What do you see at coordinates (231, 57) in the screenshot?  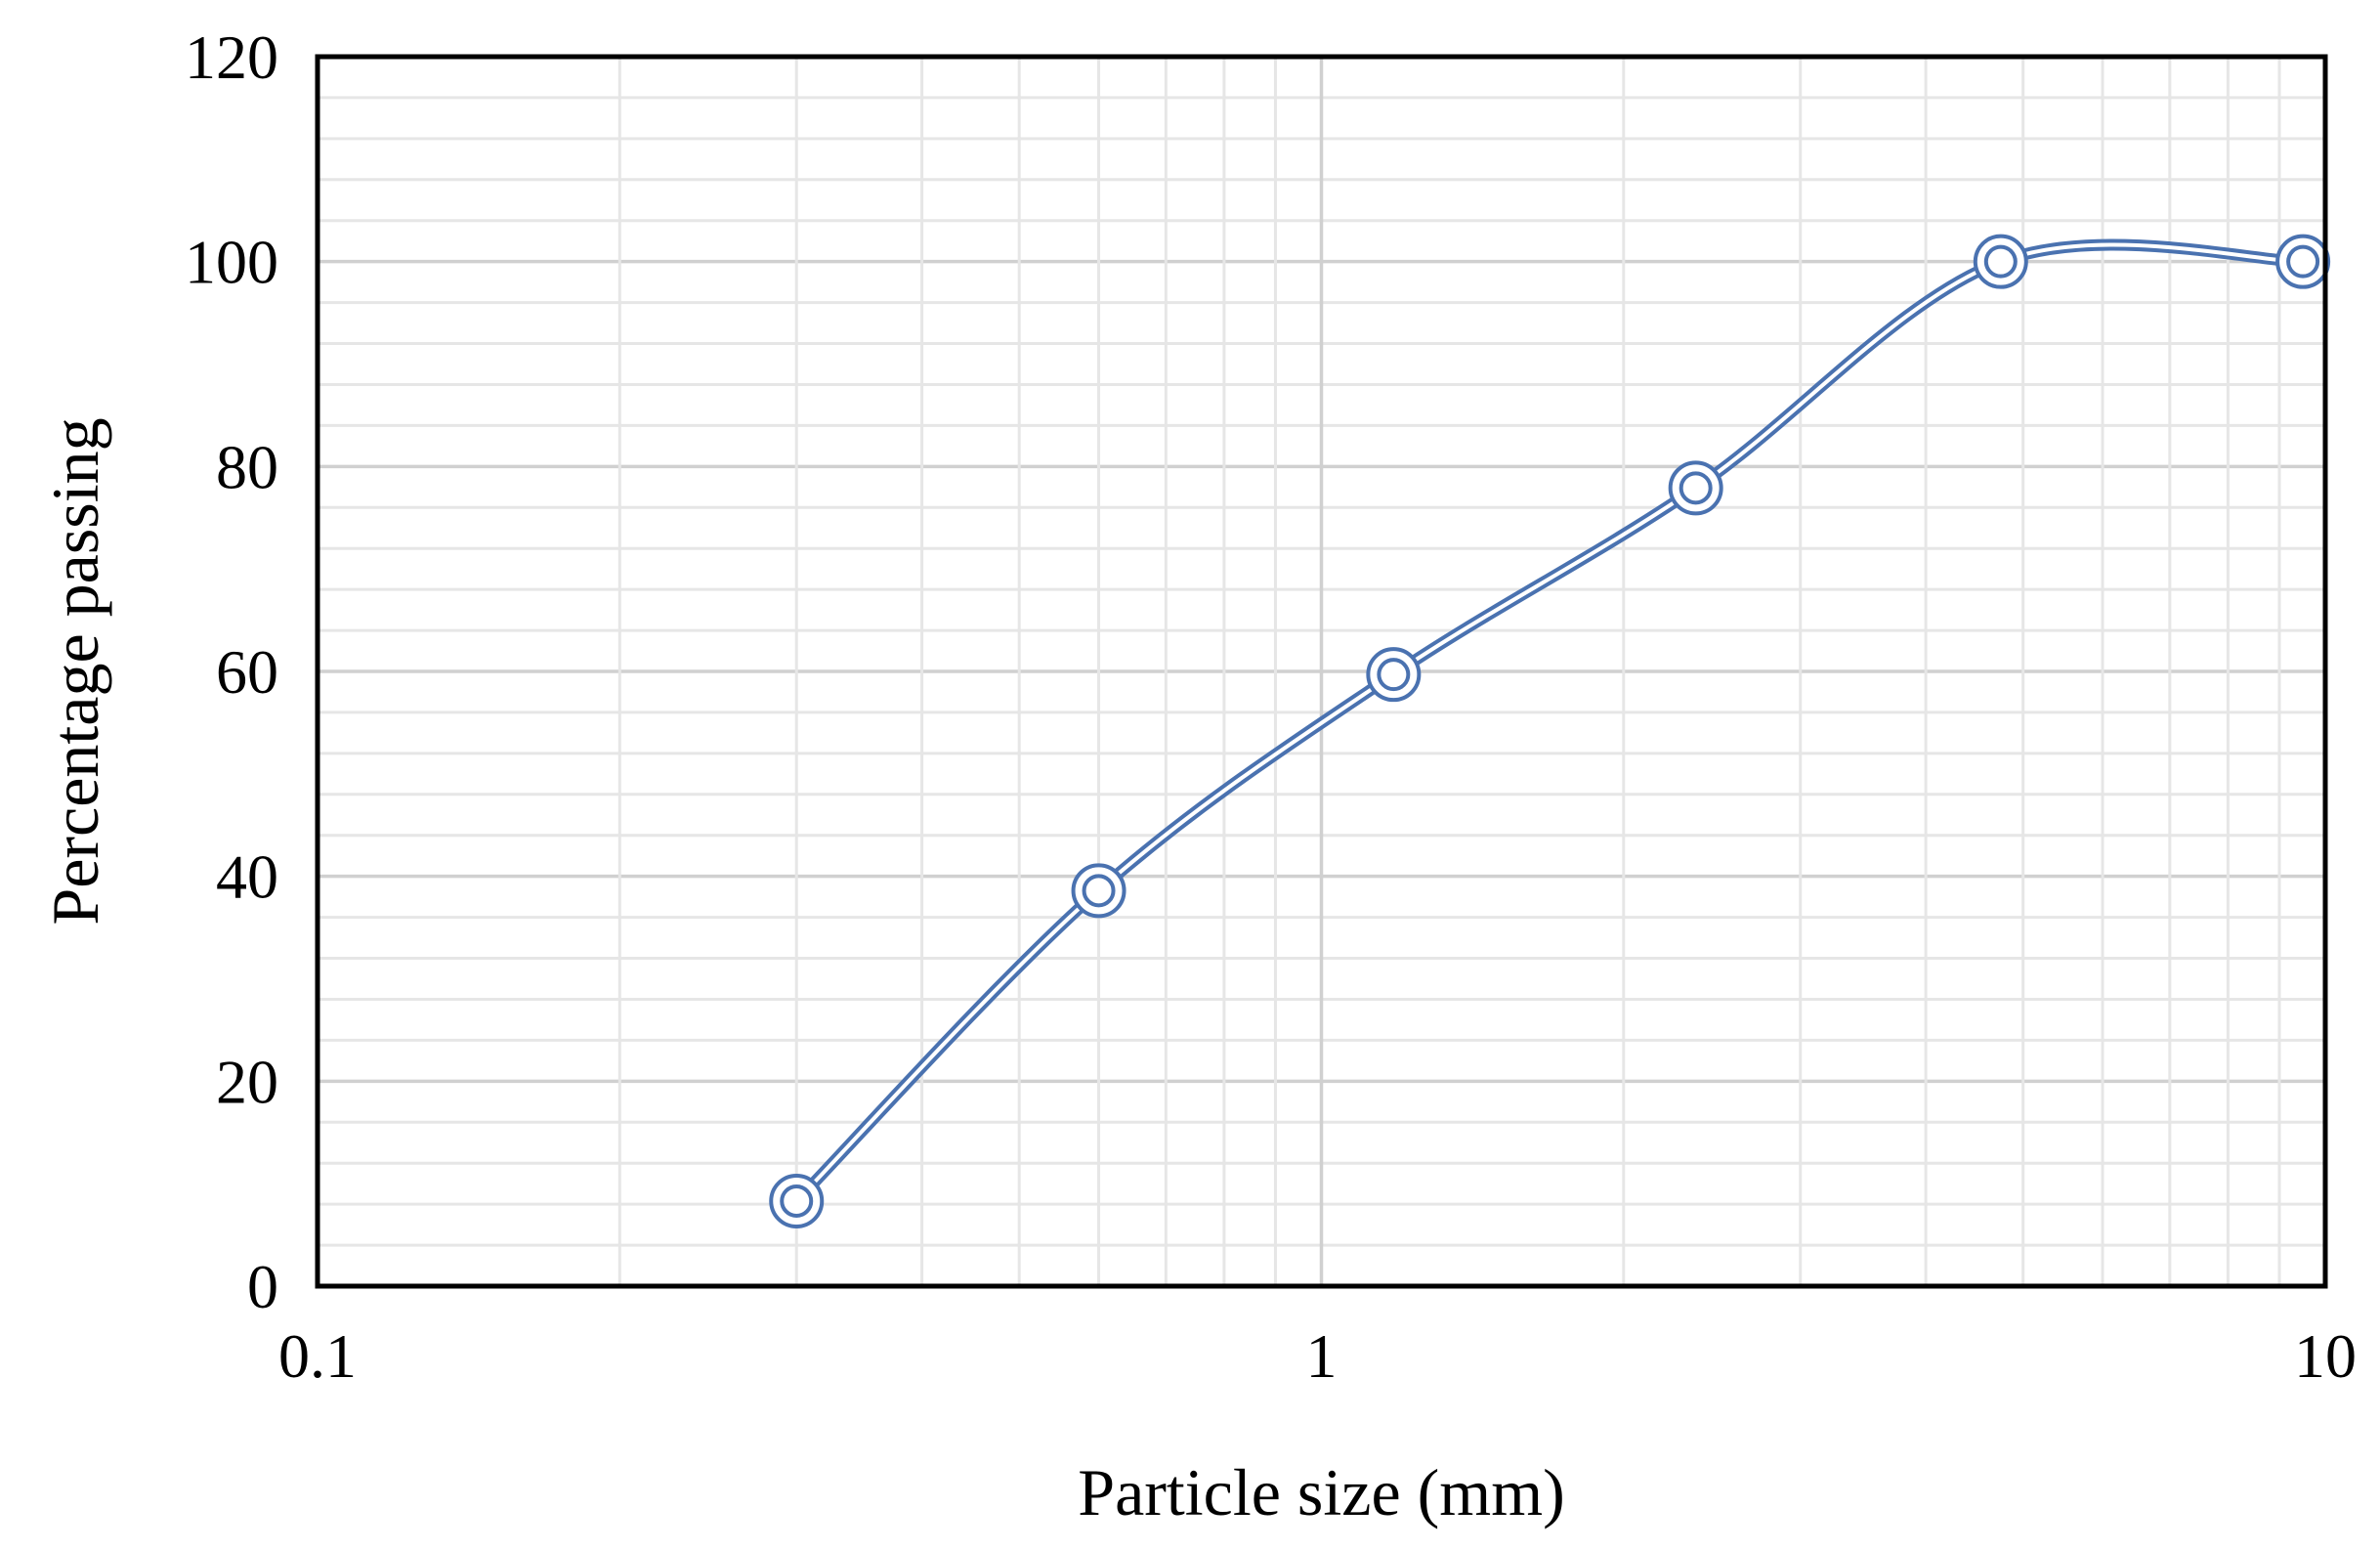 I see `y-tick-label: 120` at bounding box center [231, 57].